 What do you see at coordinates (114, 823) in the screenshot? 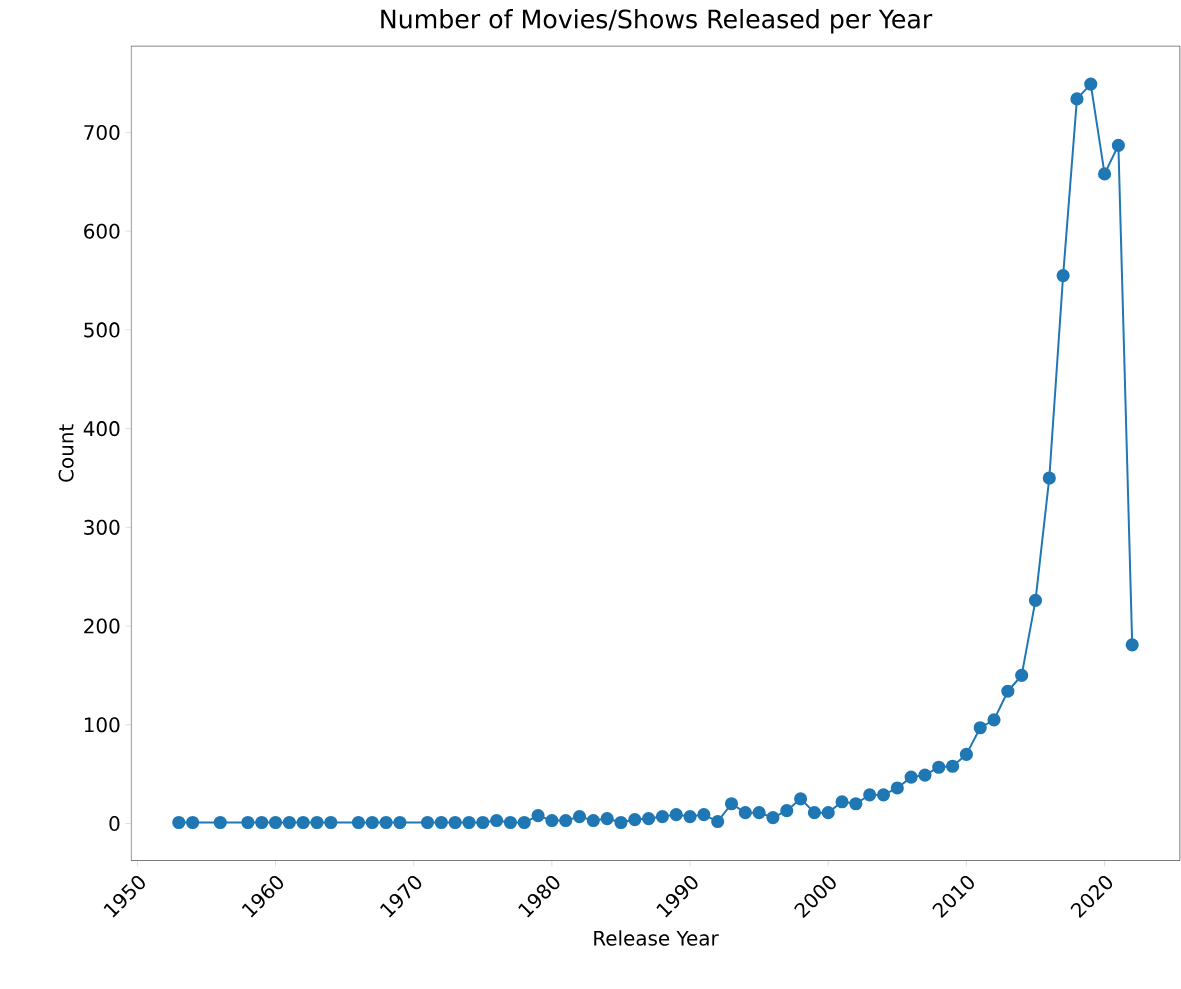
I see `y-tick-label: 0` at bounding box center [114, 823].